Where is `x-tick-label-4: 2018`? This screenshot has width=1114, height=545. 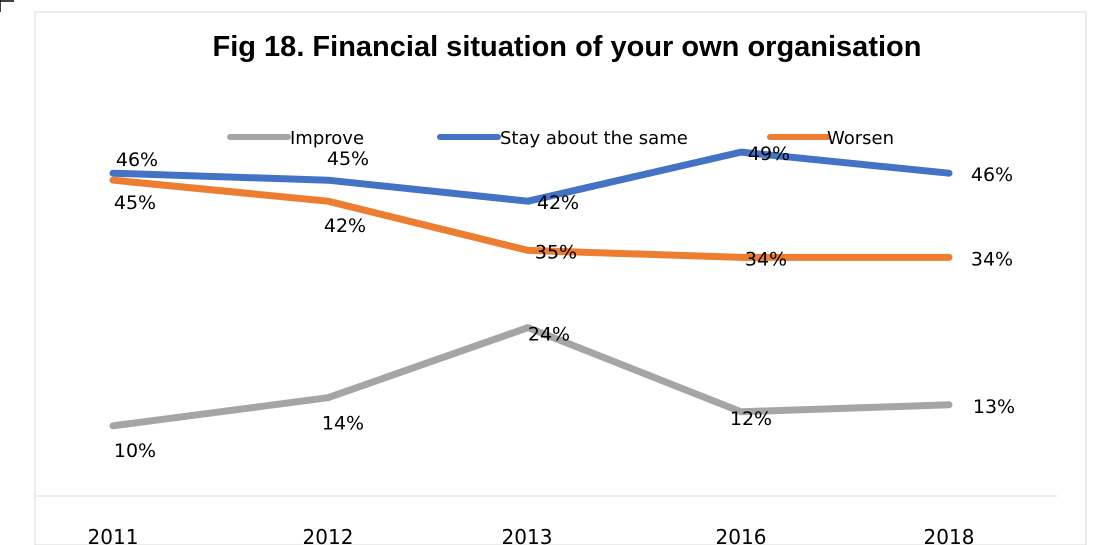 x-tick-label-4: 2018 is located at coordinates (949, 535).